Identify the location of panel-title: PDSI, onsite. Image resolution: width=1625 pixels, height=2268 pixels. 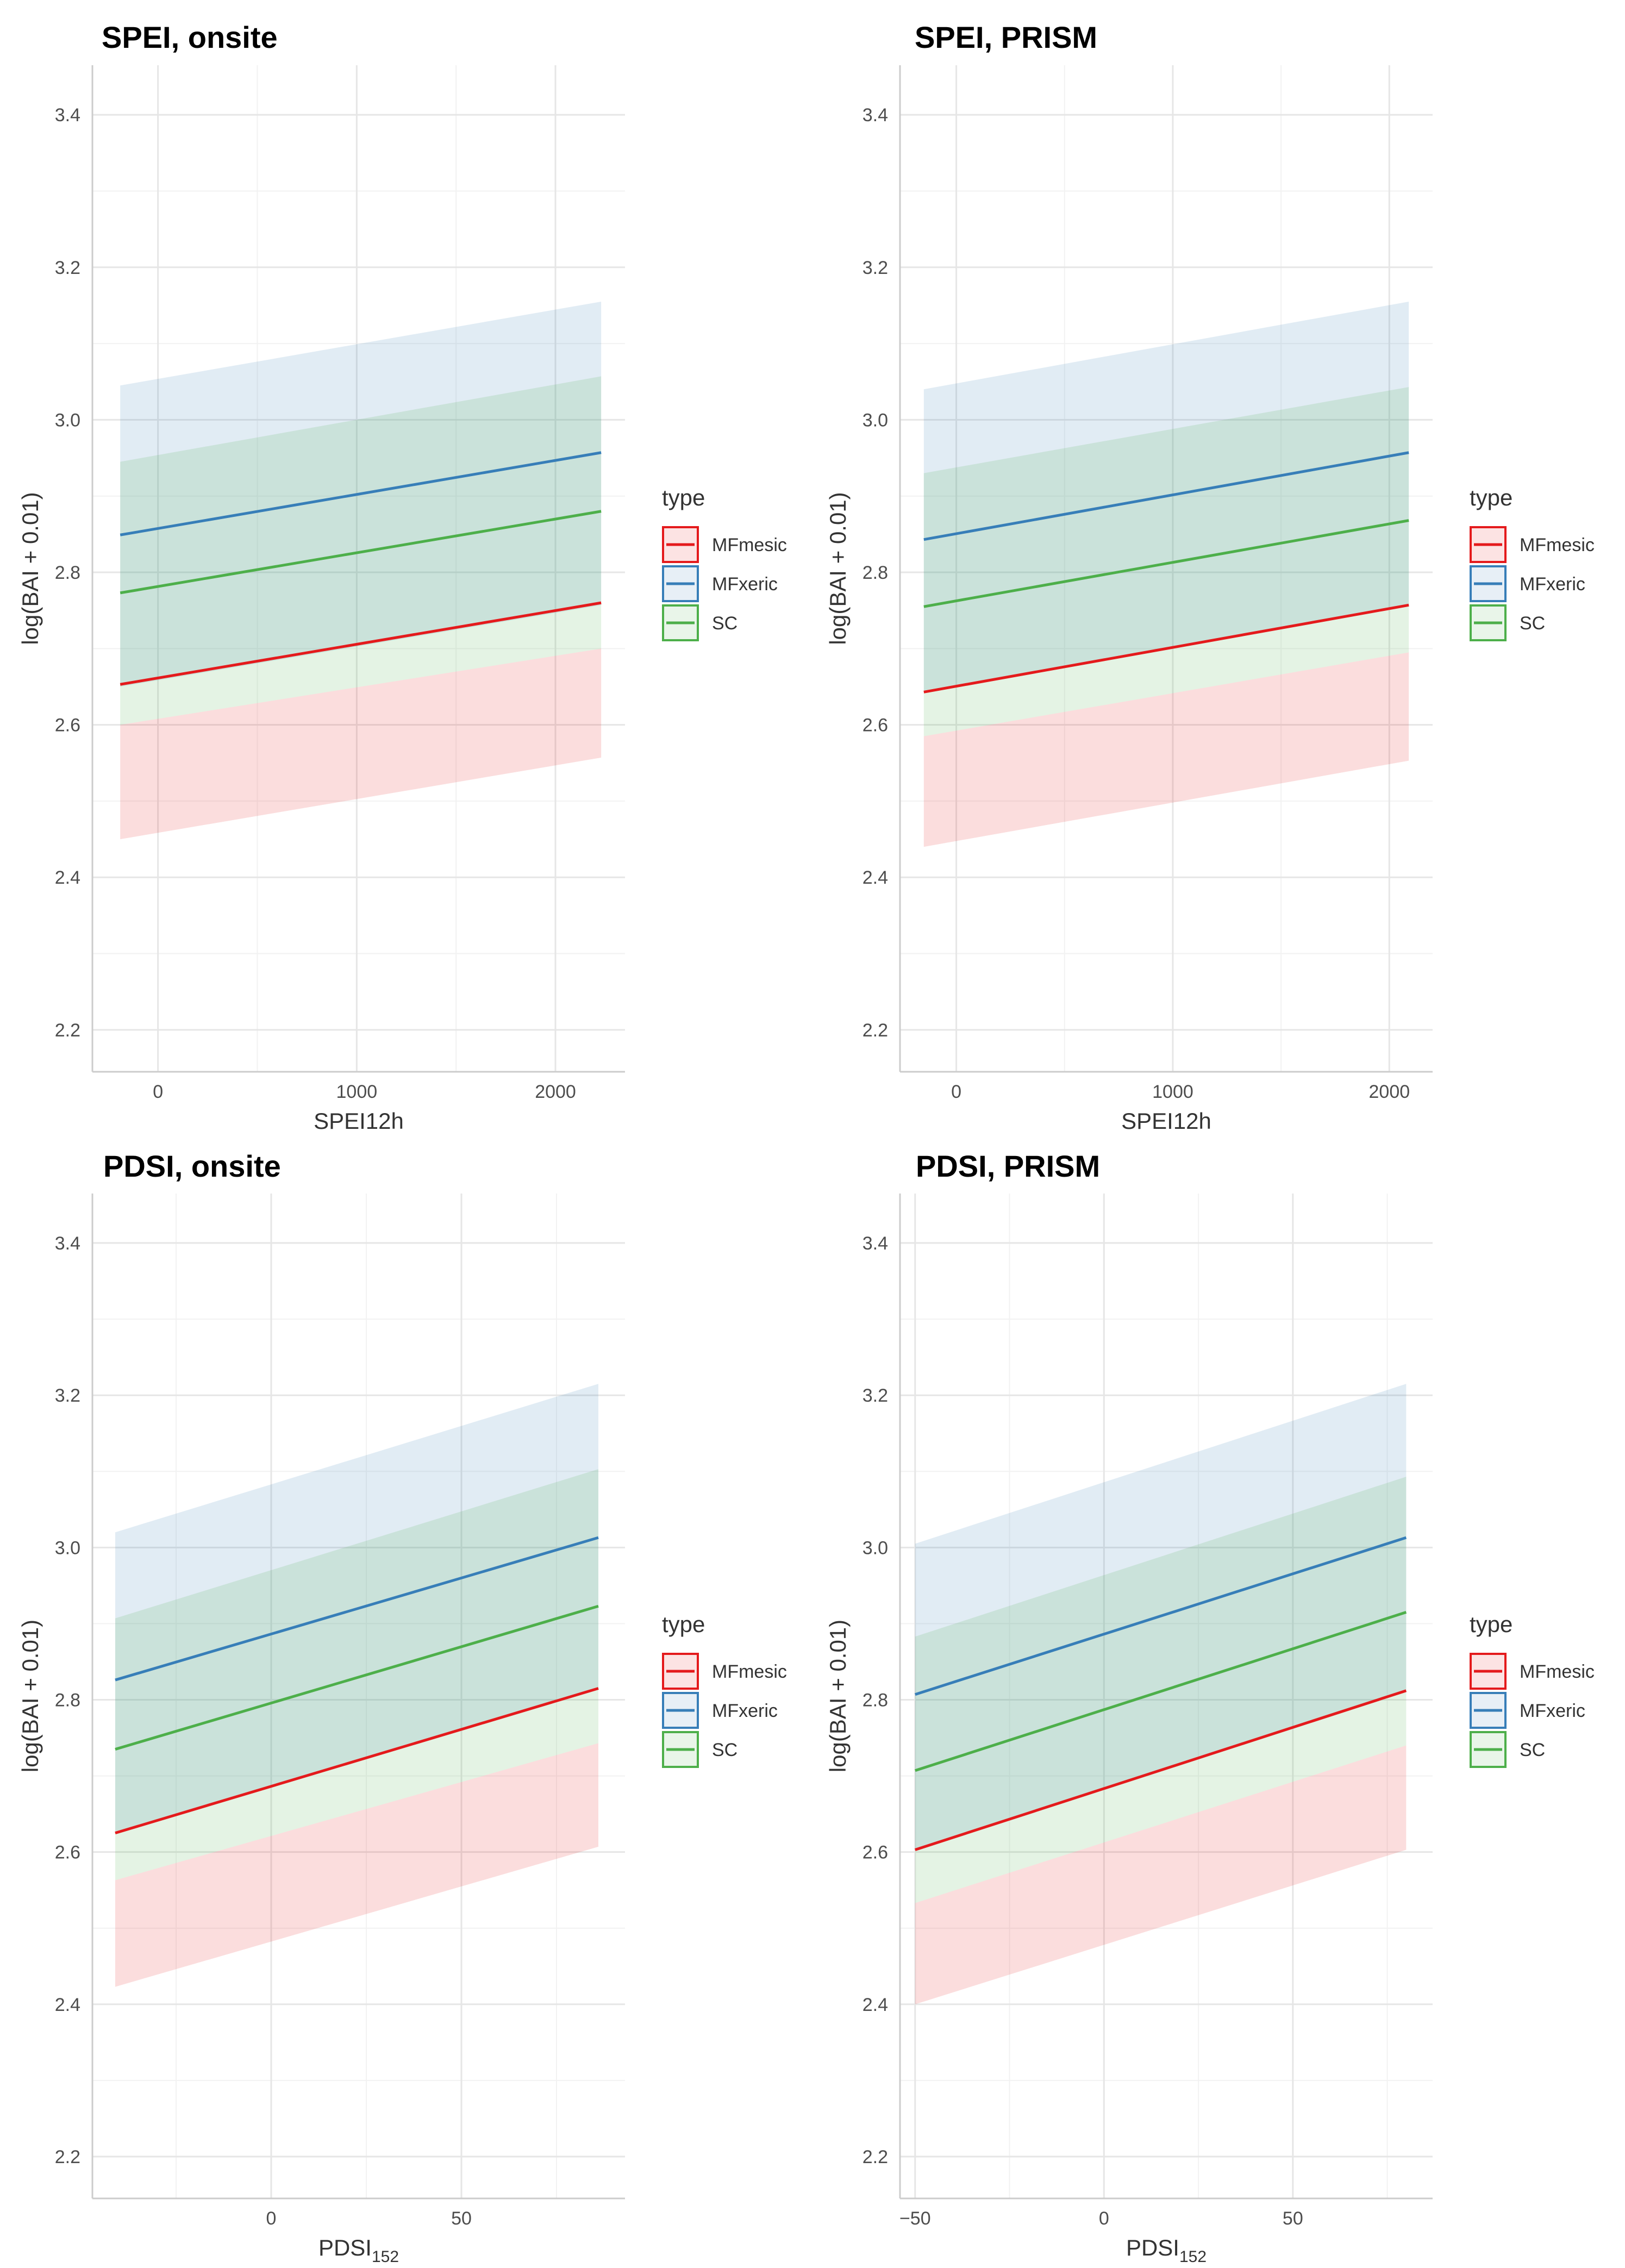
(192, 1166).